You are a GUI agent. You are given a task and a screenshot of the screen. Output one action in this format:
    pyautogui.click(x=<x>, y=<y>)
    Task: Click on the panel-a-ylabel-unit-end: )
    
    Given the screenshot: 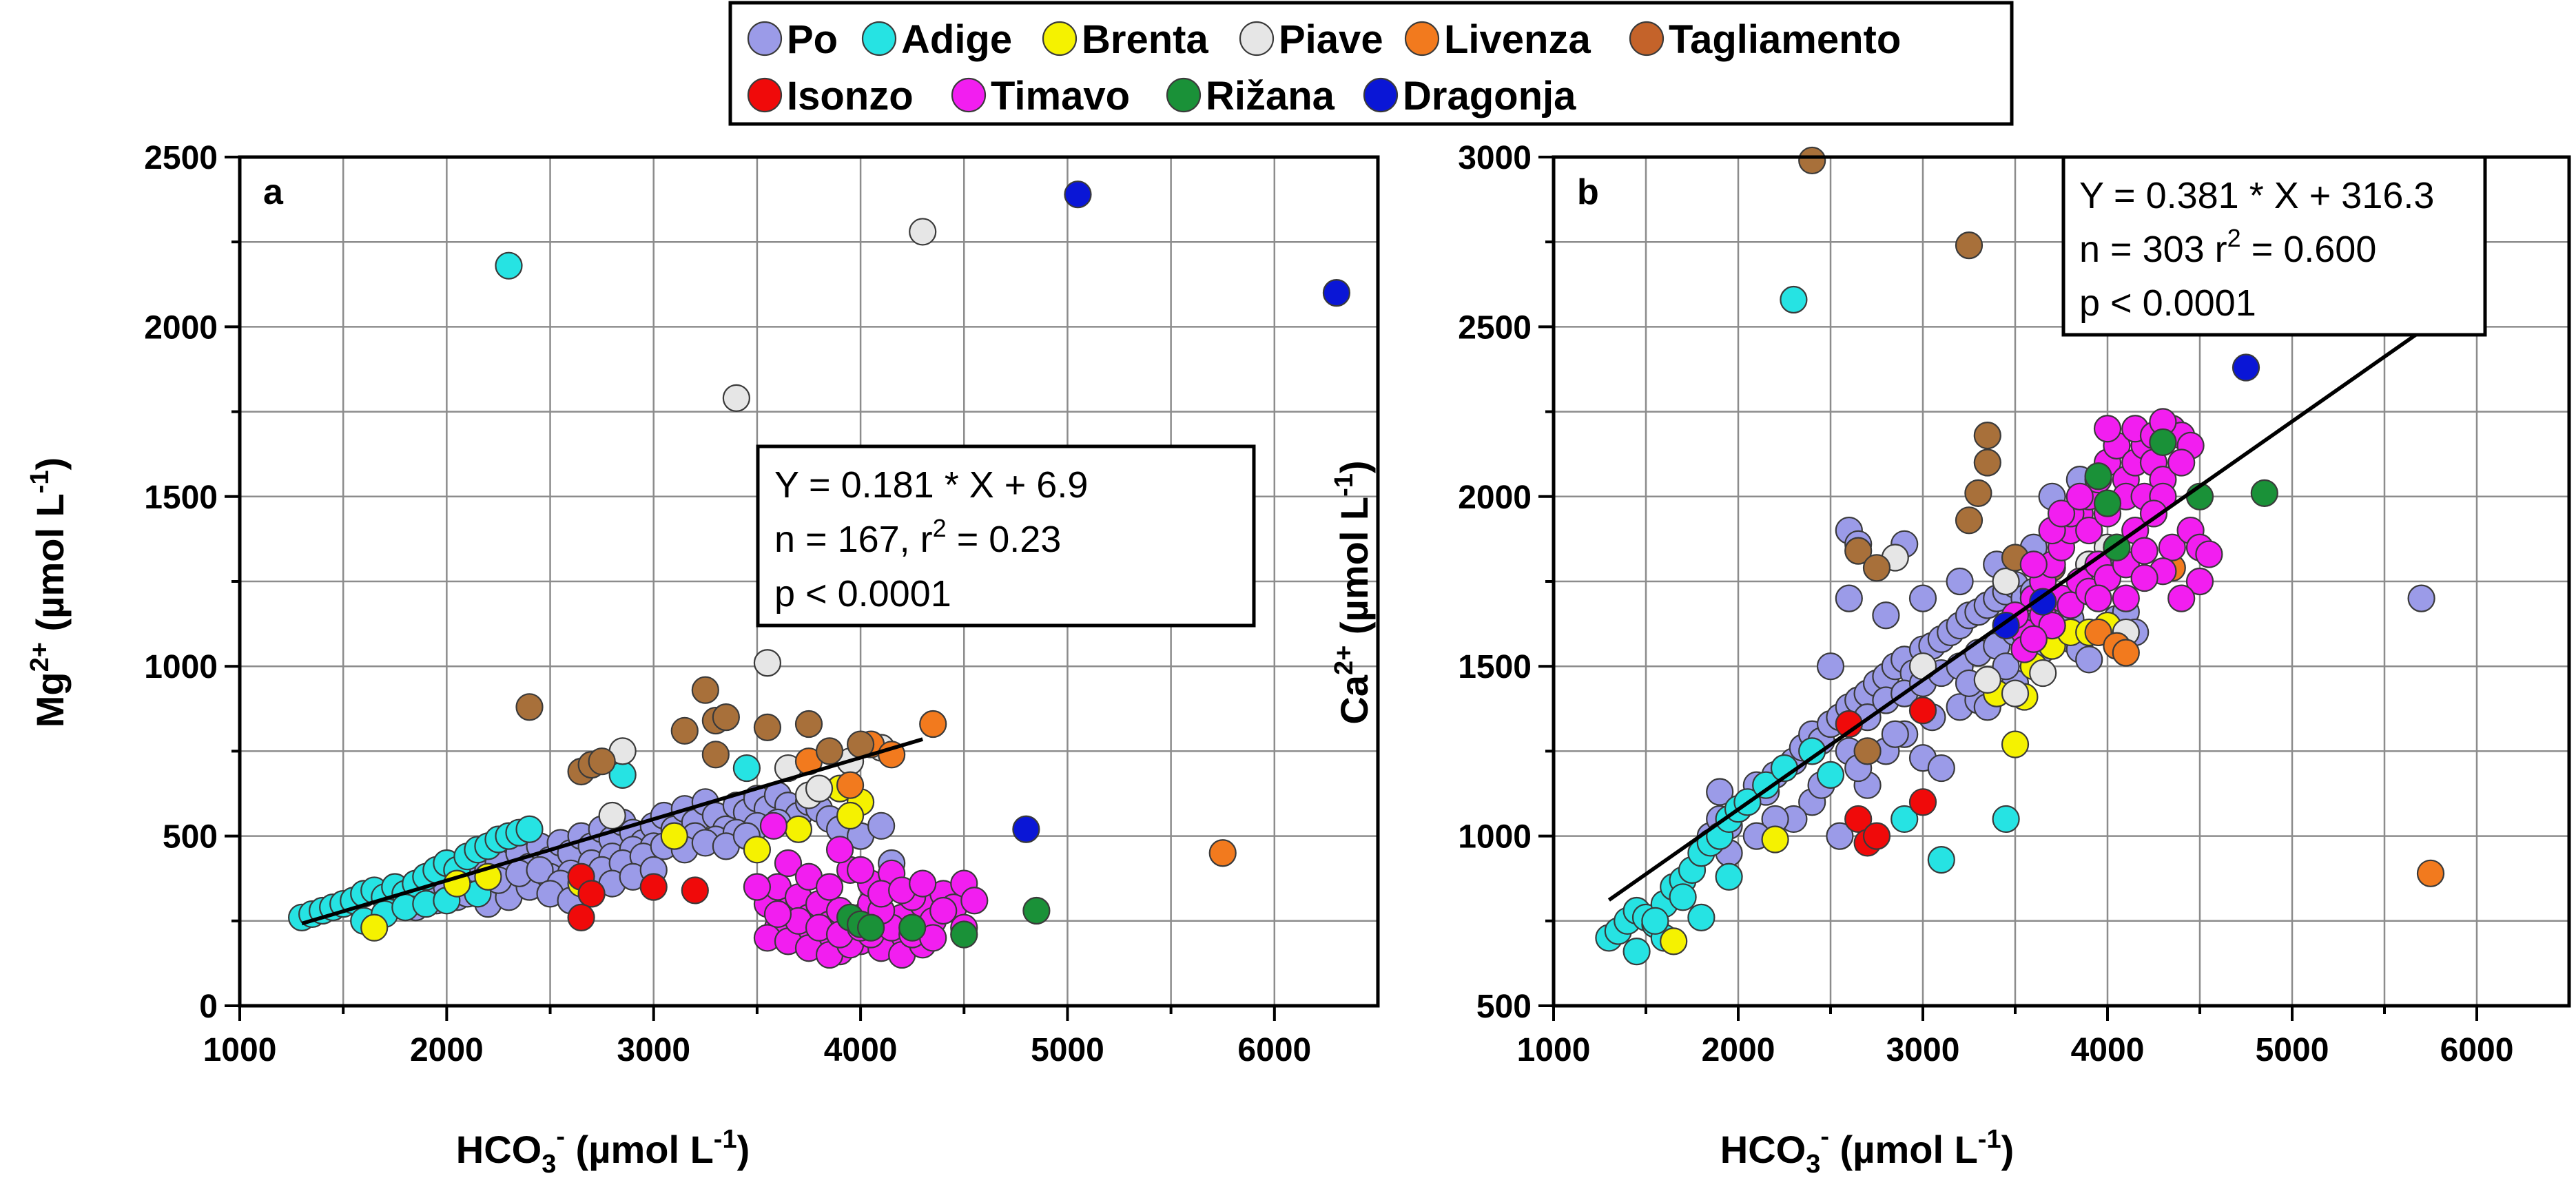 What is the action you would take?
    pyautogui.click(x=50, y=464)
    